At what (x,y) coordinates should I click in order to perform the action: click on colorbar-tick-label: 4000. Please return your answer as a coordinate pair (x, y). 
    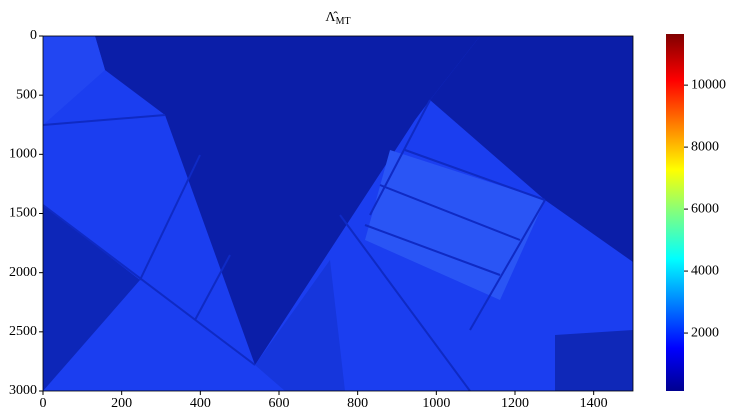
    Looking at the image, I should click on (705, 270).